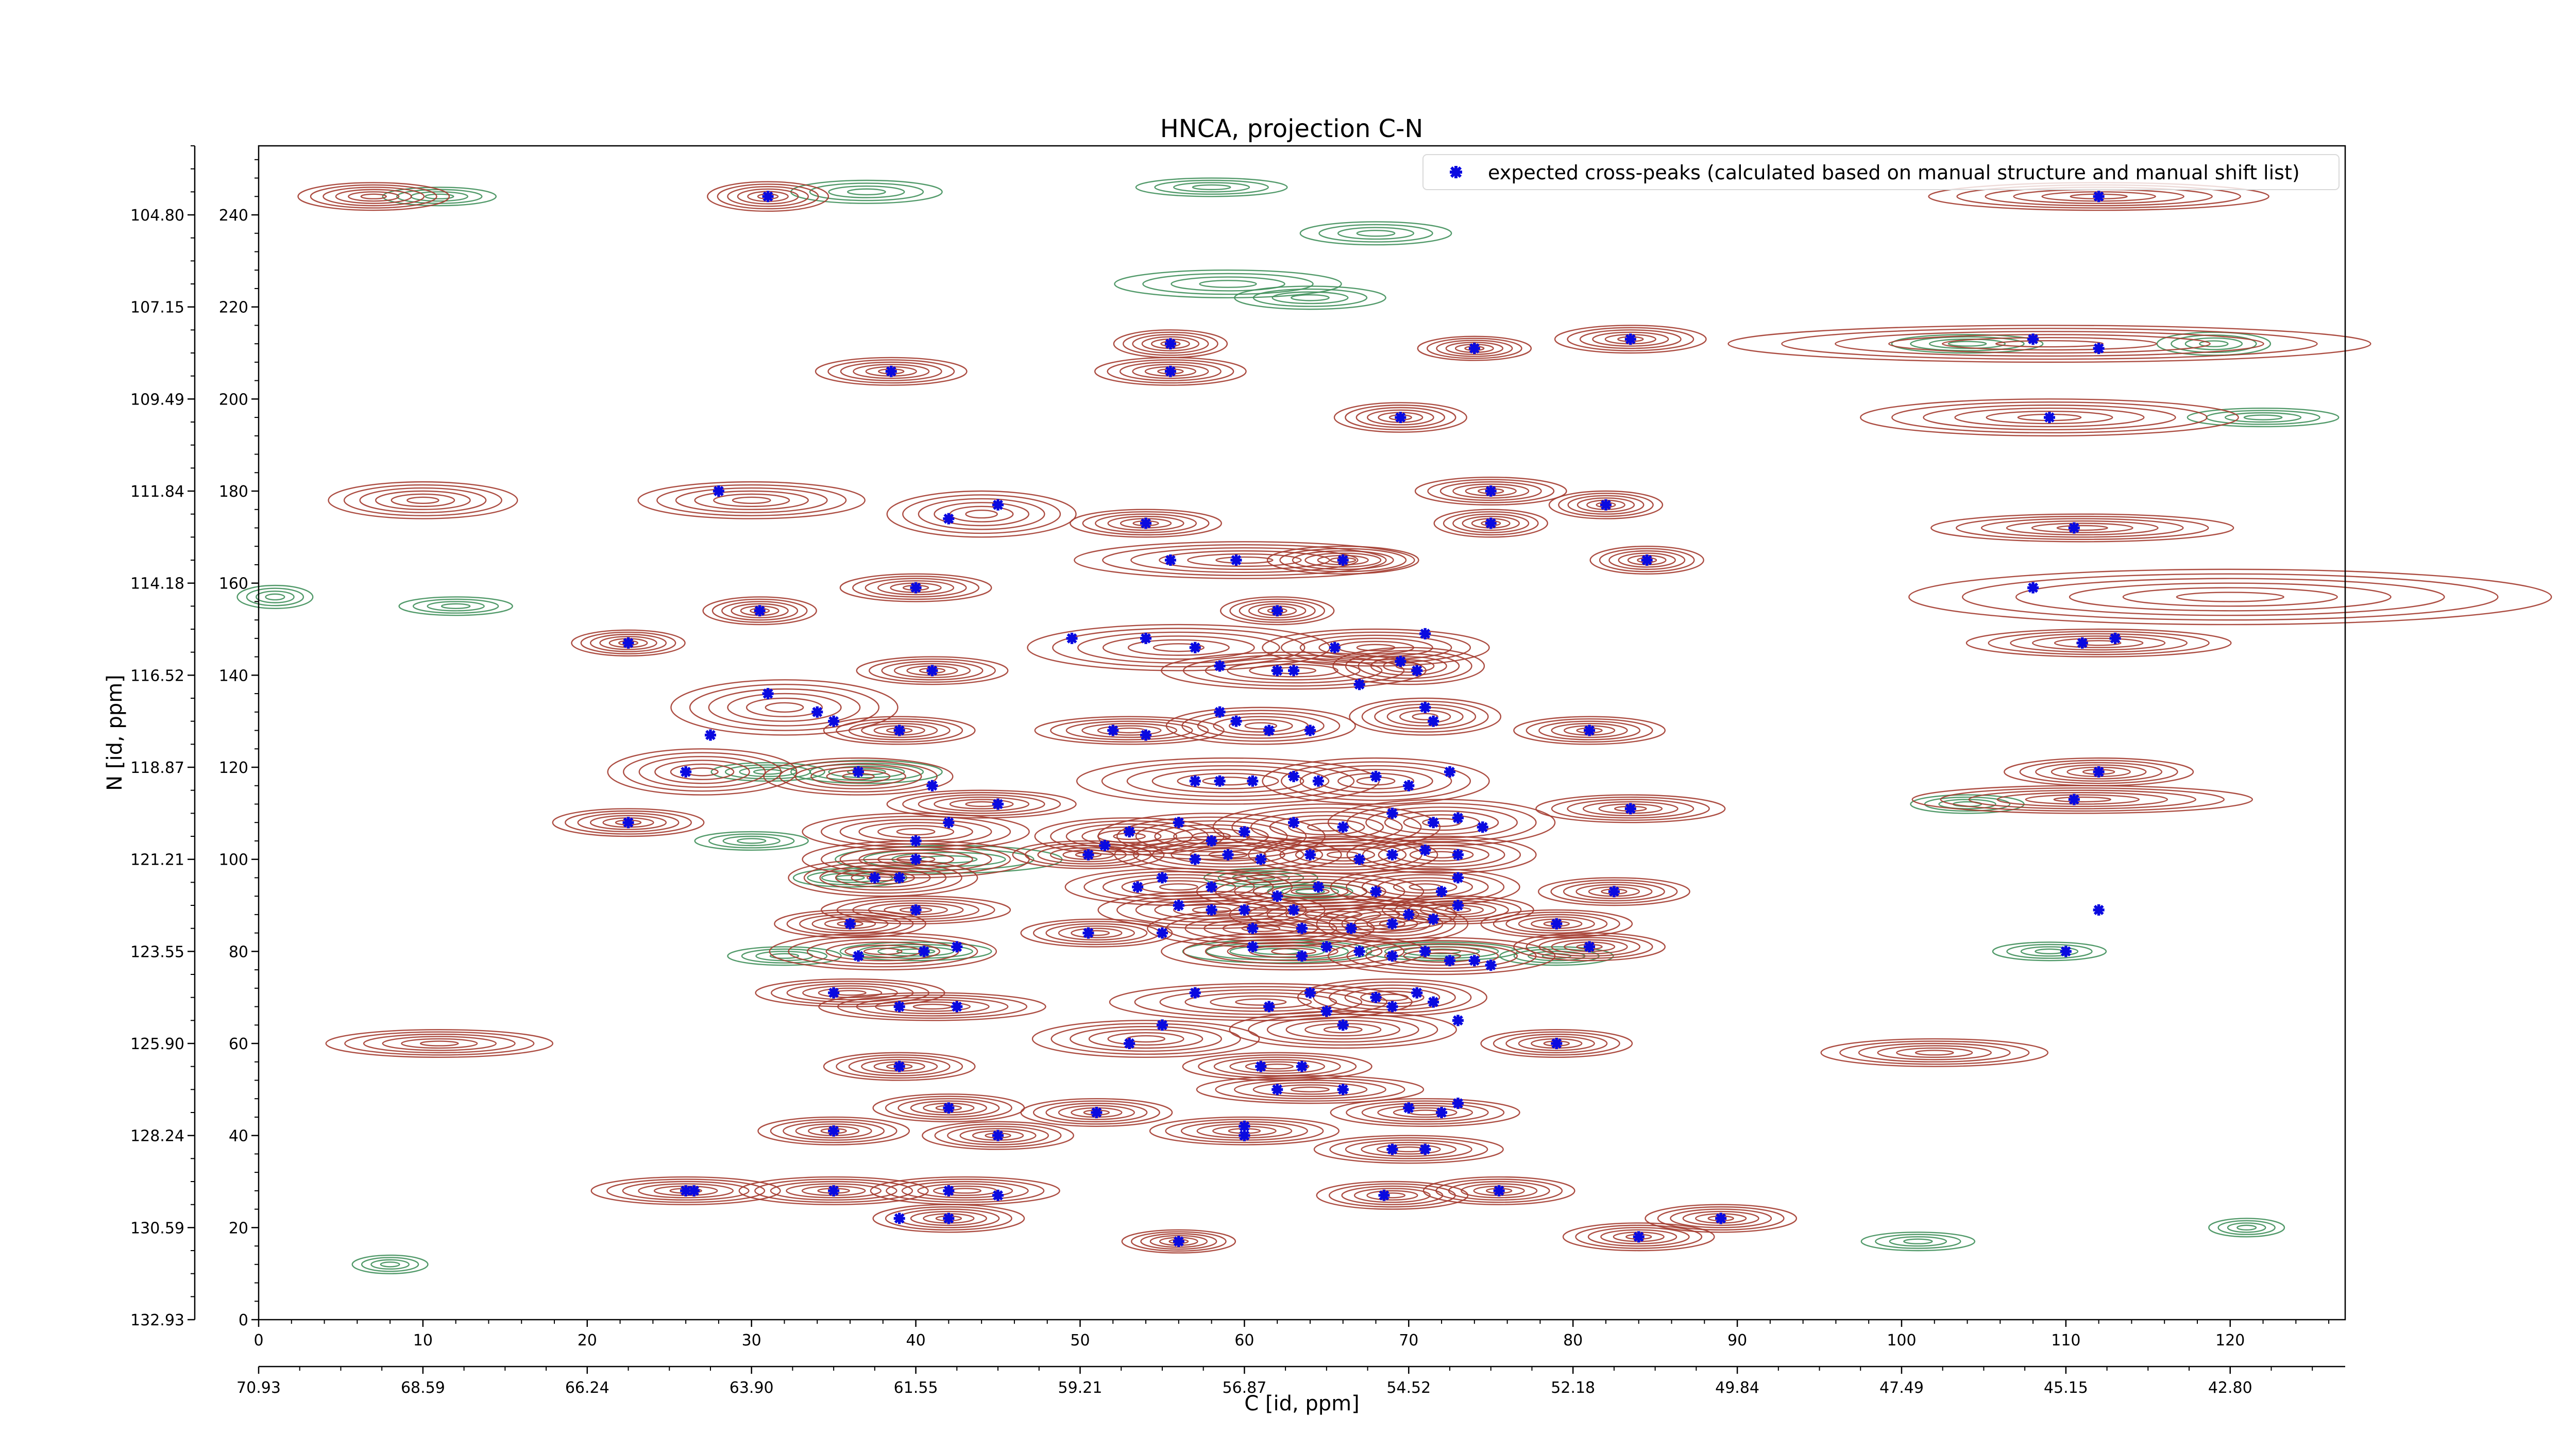 This screenshot has width=2576, height=1449. I want to click on x-ppm-tick-label-7: 54.52, so click(1408, 1388).